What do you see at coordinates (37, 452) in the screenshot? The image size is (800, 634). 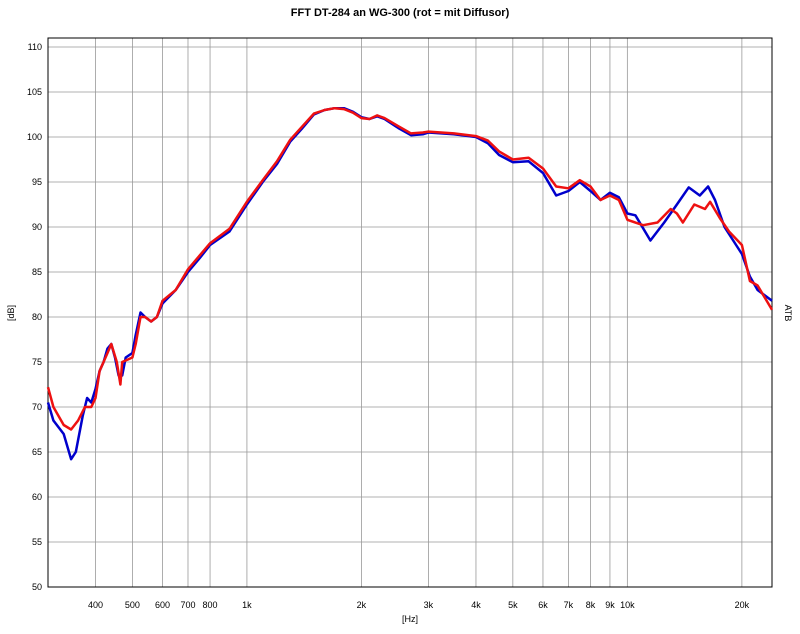 I see `y-tick-label: 65` at bounding box center [37, 452].